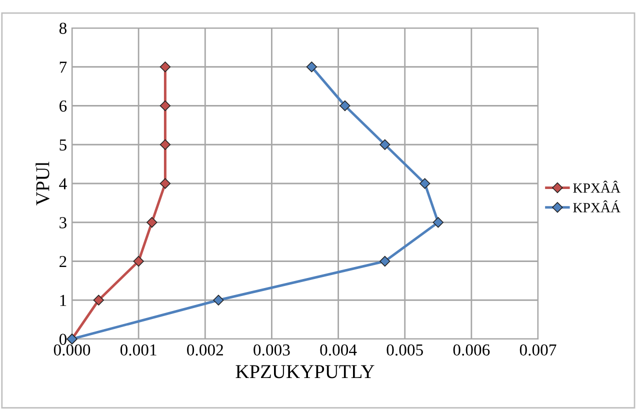 The width and height of the screenshot is (639, 409). Describe the element at coordinates (72, 350) in the screenshot. I see `x-tick-label: 0.000` at that location.